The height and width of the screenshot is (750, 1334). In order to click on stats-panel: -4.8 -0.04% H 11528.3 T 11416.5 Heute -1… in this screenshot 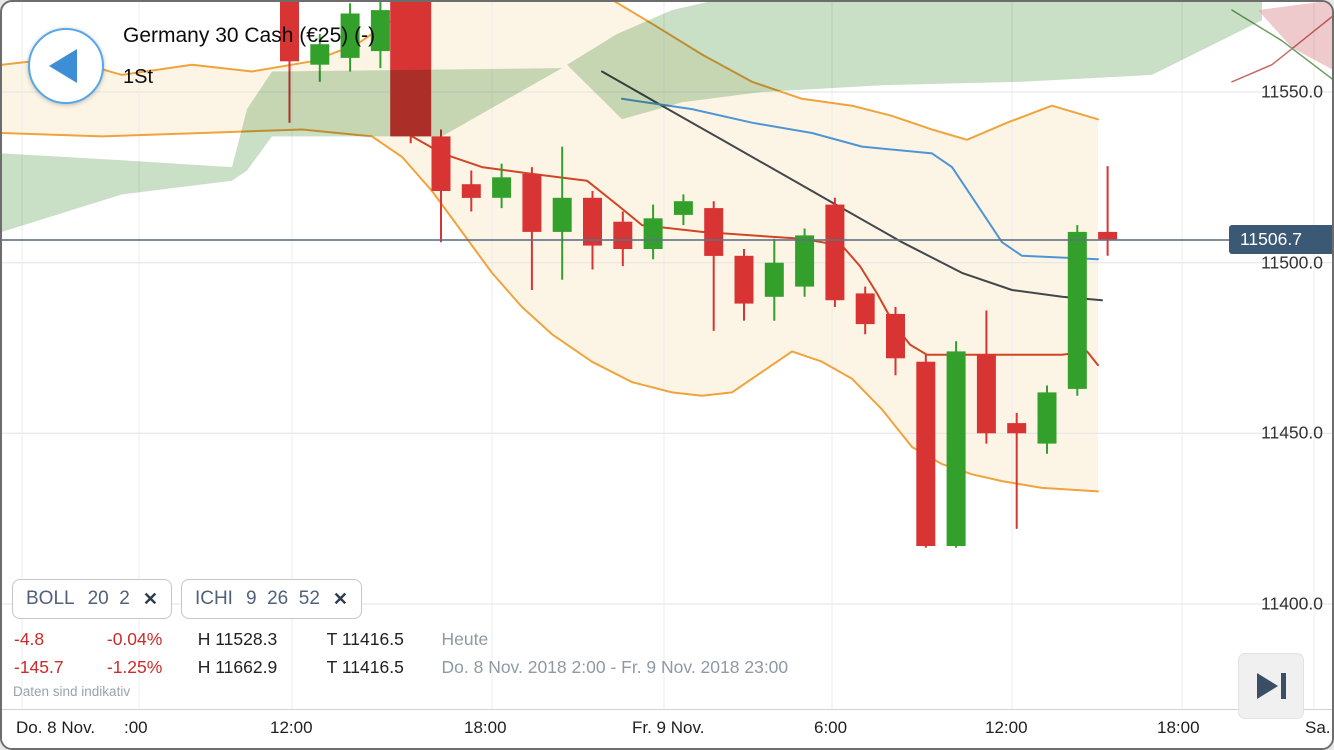, I will do `click(401, 653)`.